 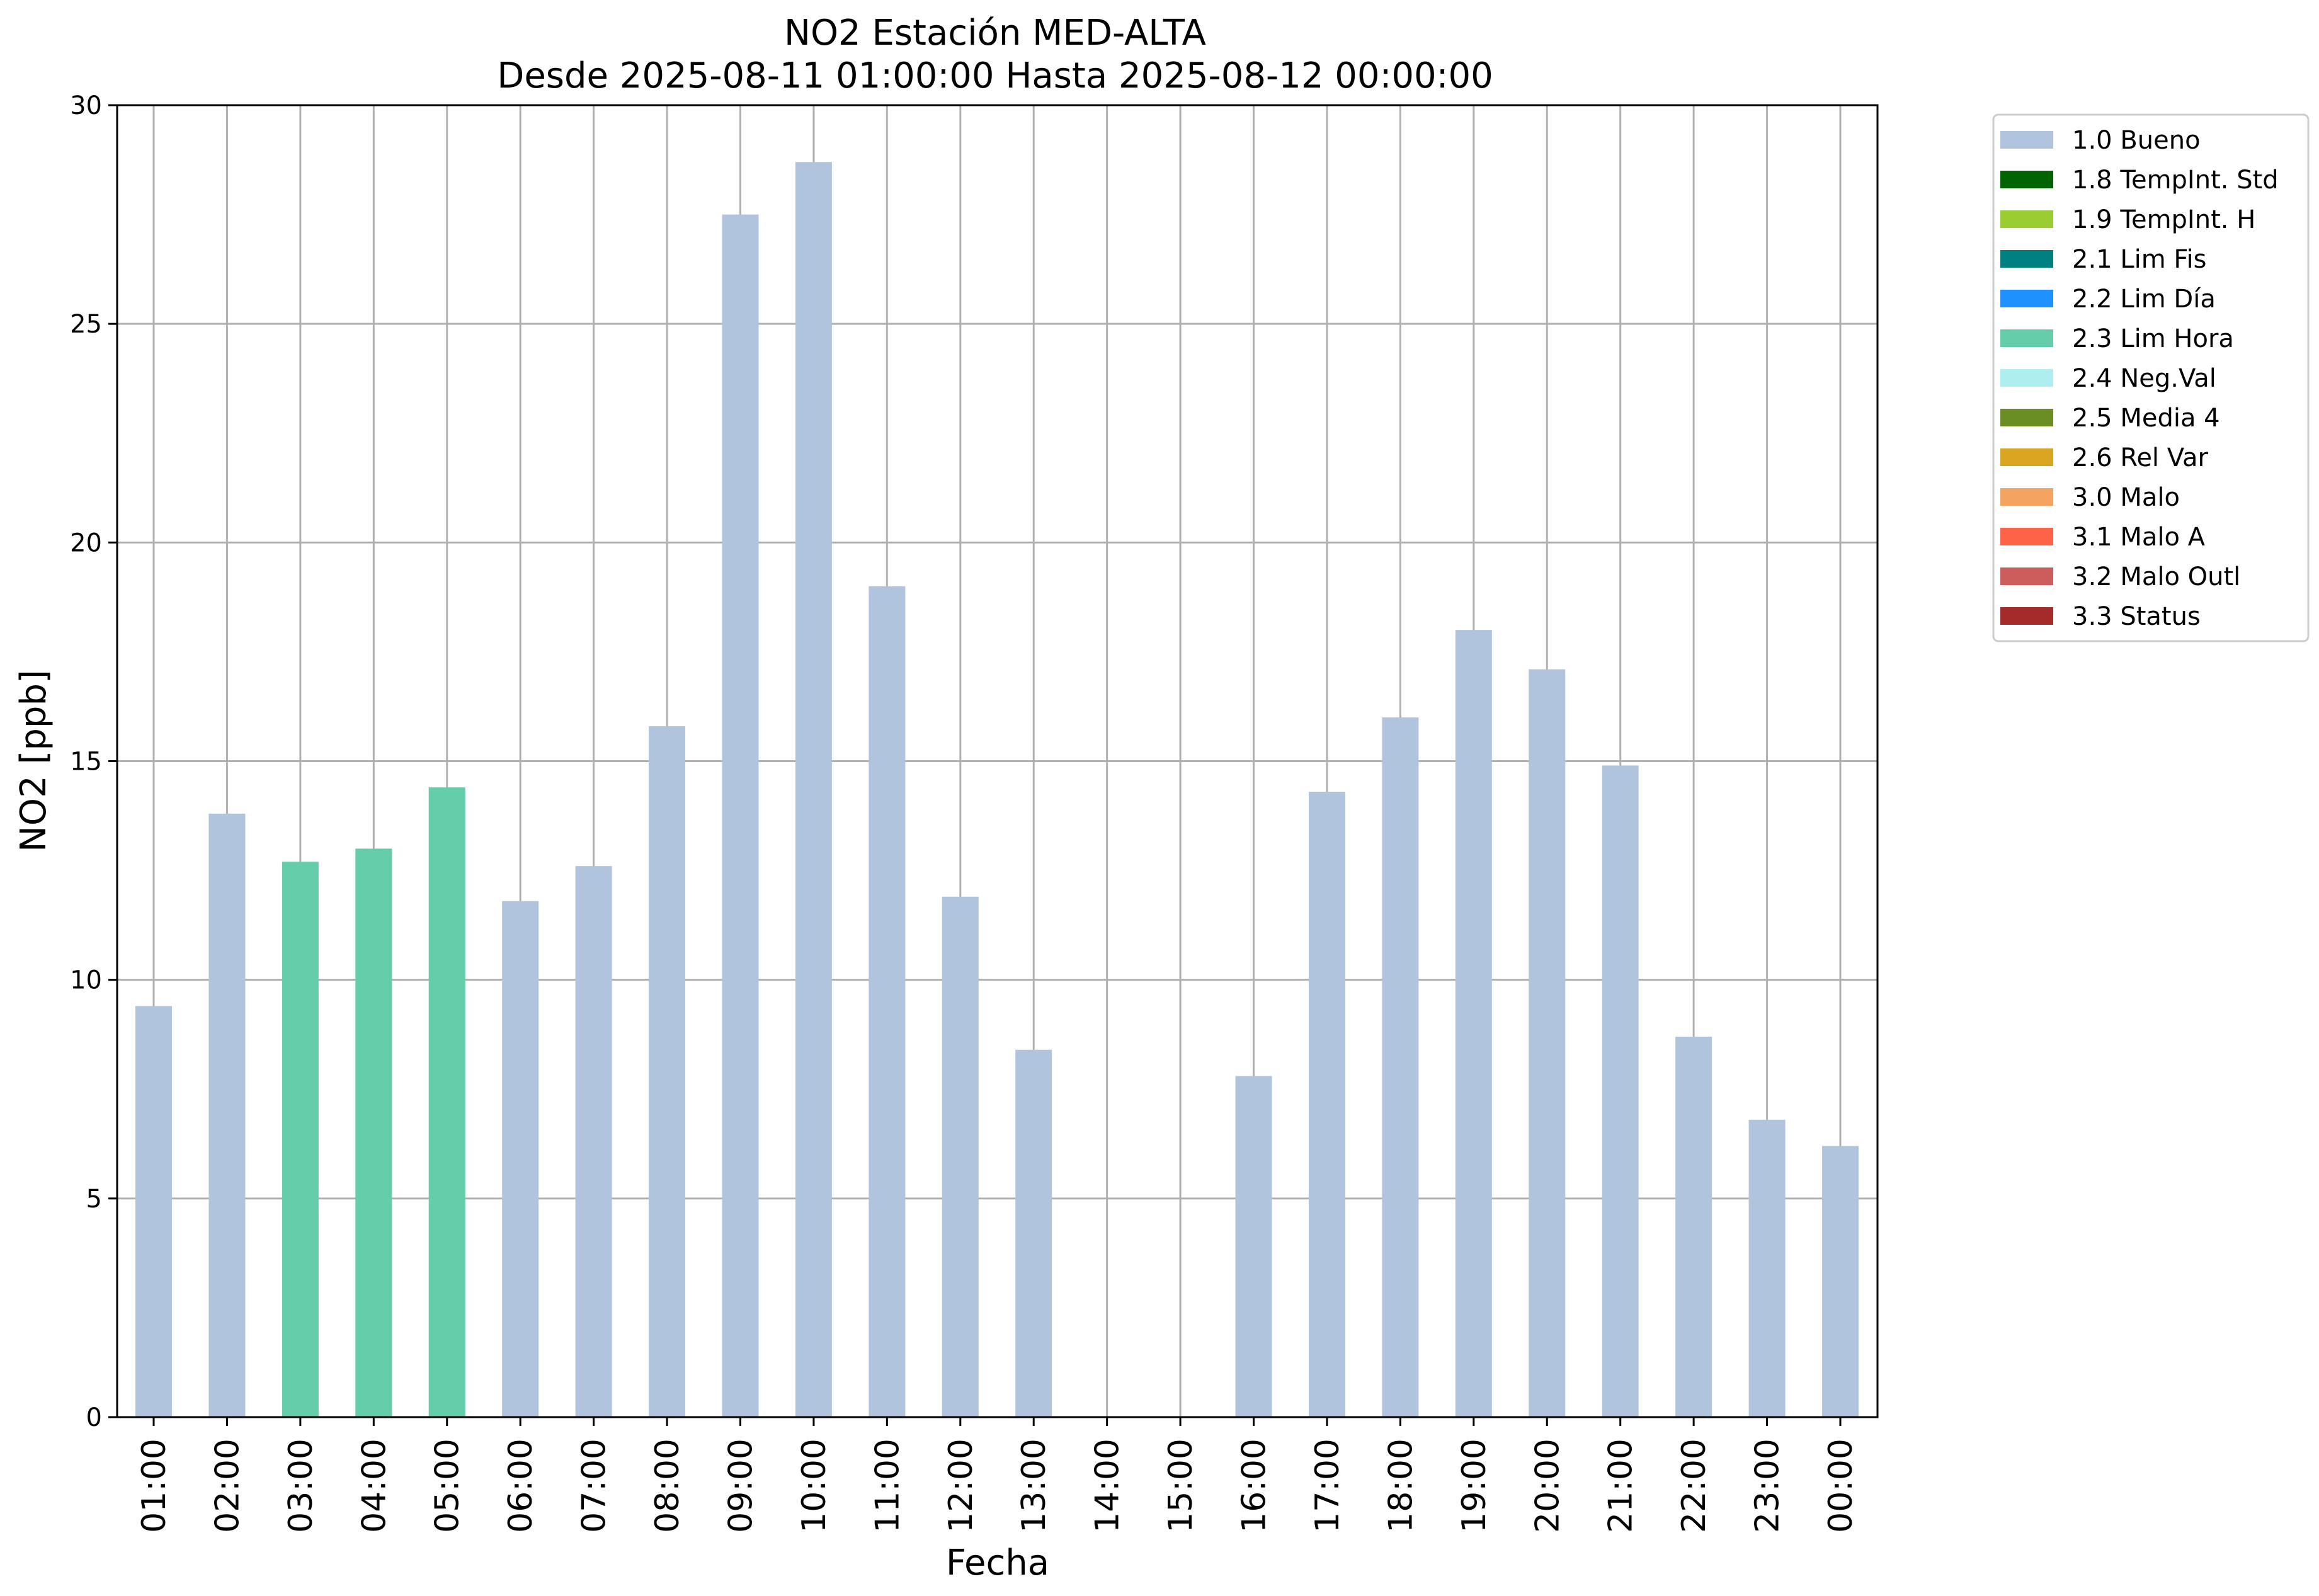 What do you see at coordinates (86, 542) in the screenshot?
I see `y-tick-label: 20` at bounding box center [86, 542].